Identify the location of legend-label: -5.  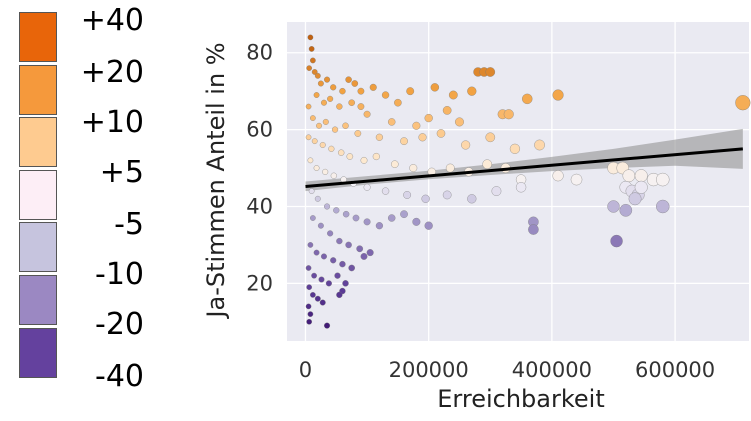
(129, 224).